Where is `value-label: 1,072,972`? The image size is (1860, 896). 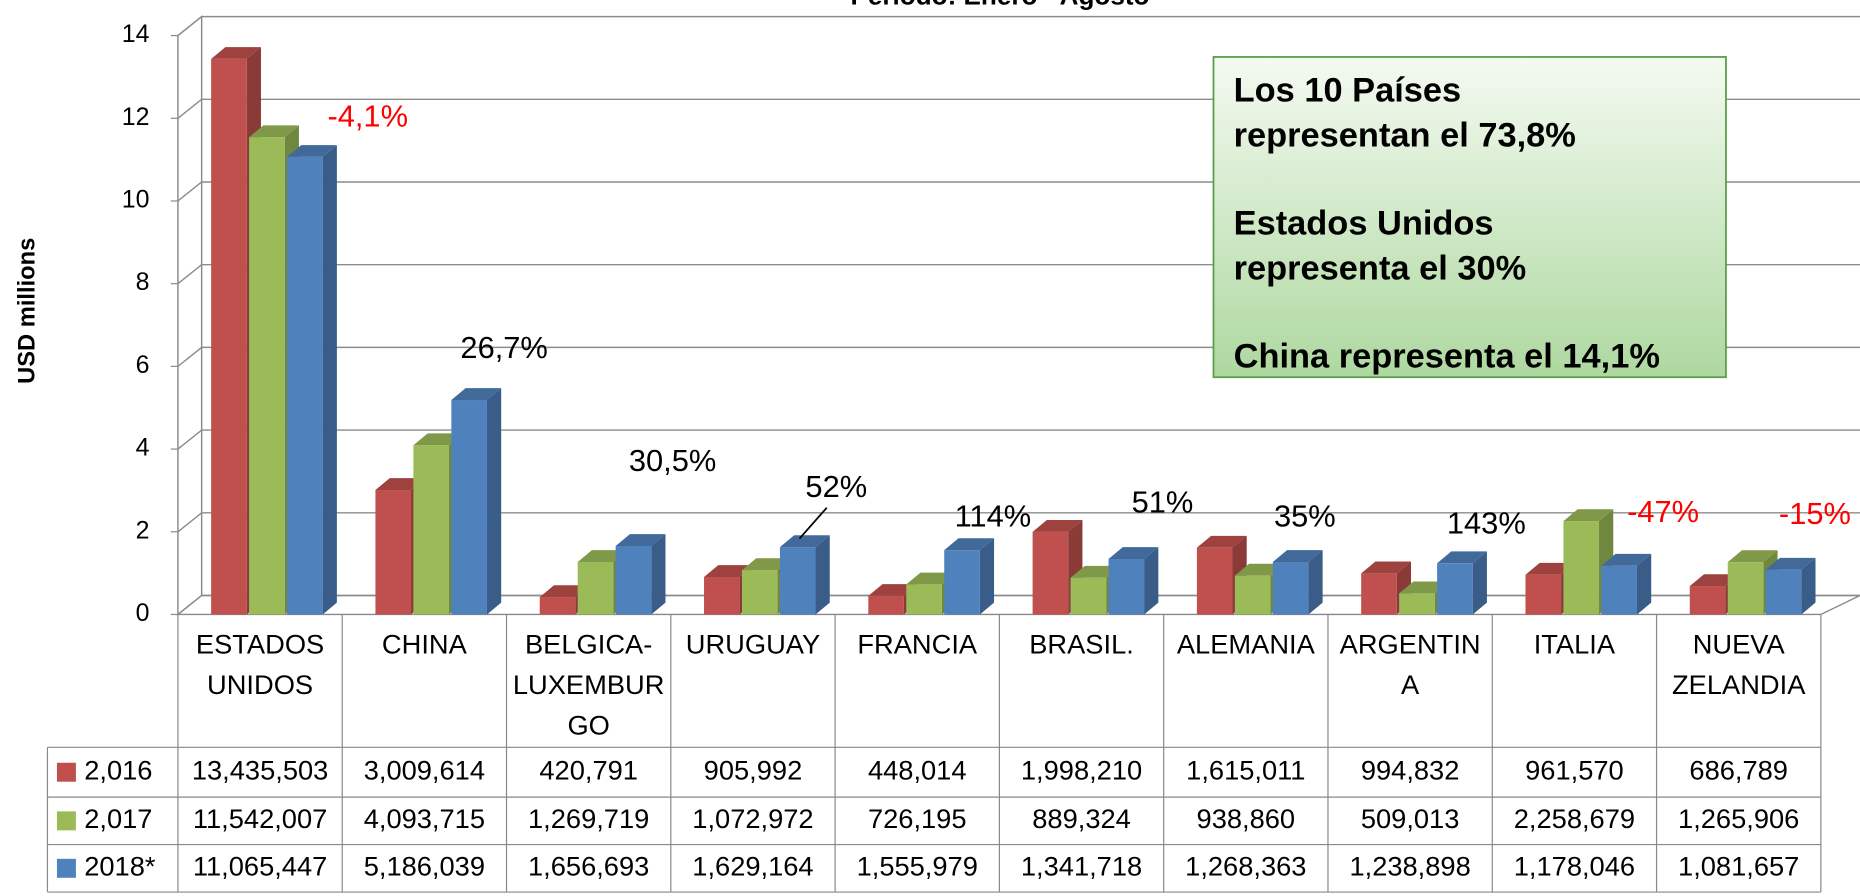 value-label: 1,072,972 is located at coordinates (752, 818).